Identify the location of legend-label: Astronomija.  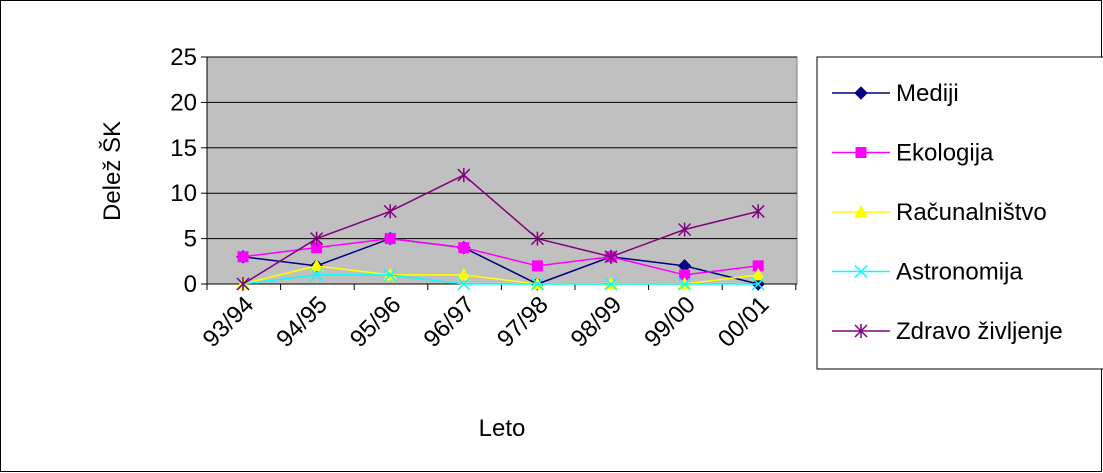
(959, 272).